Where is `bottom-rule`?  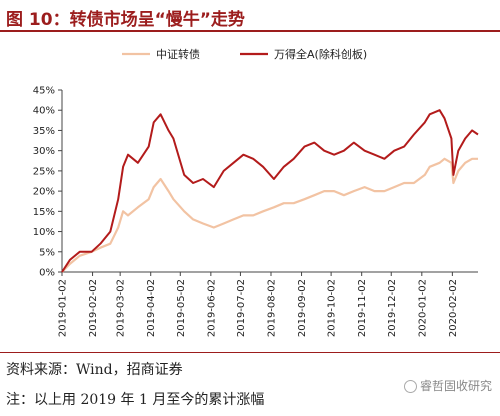
bottom-rule is located at coordinates (250, 352).